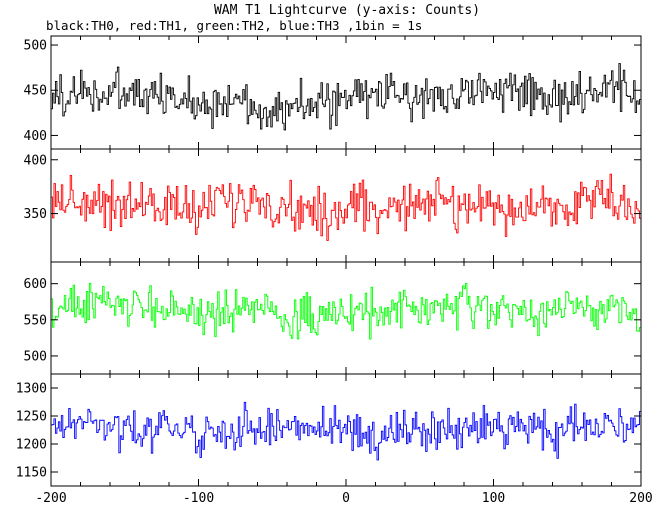 The width and height of the screenshot is (654, 505). Describe the element at coordinates (346, 97) in the screenshot. I see `series-line-th0` at that location.